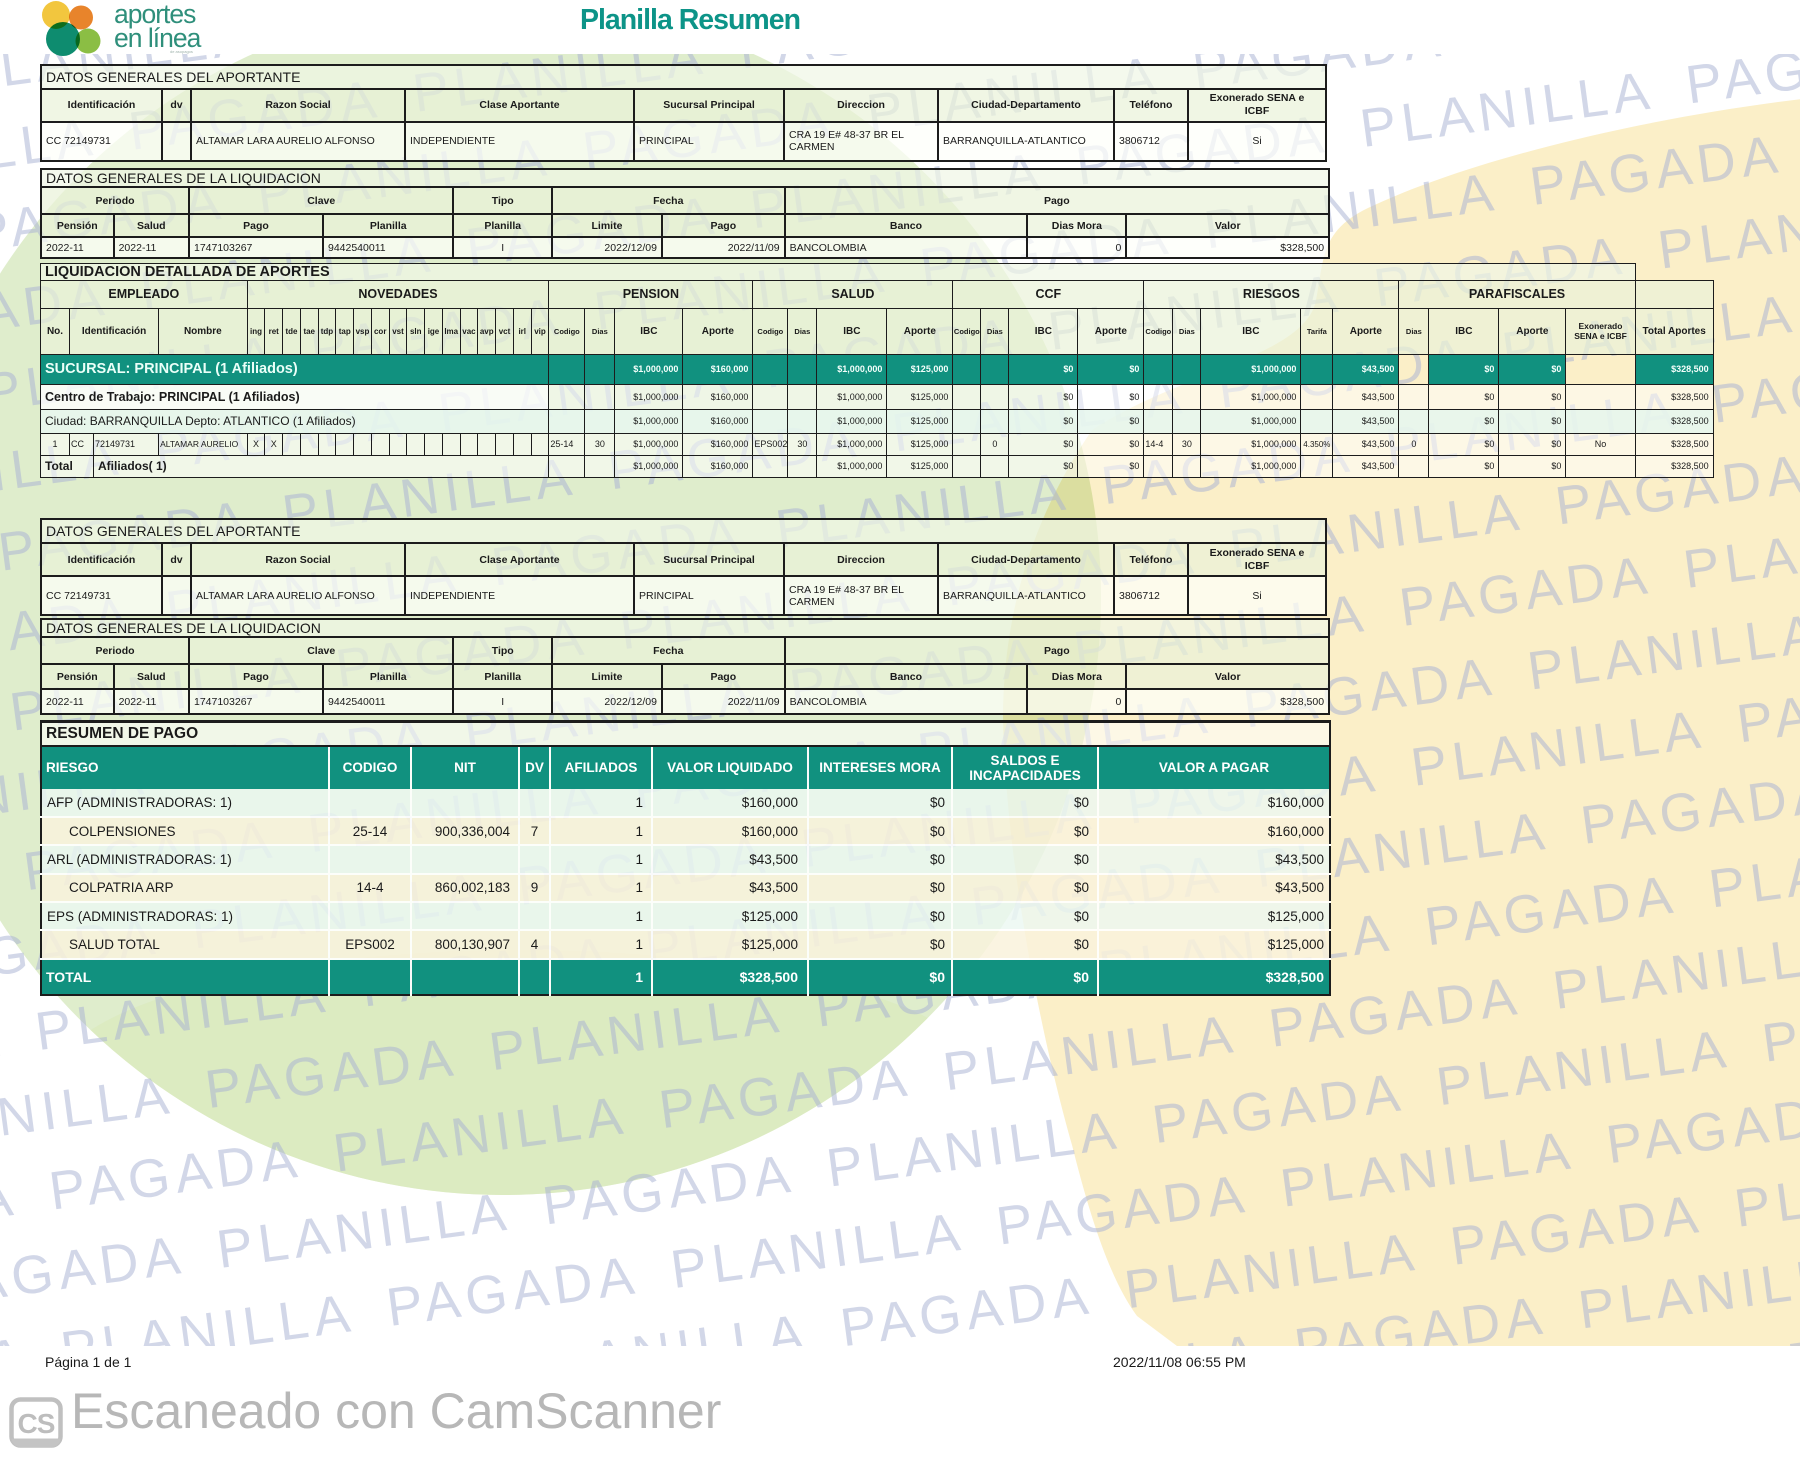  Describe the element at coordinates (36, 1423) in the screenshot. I see `svg-text: CS` at that location.